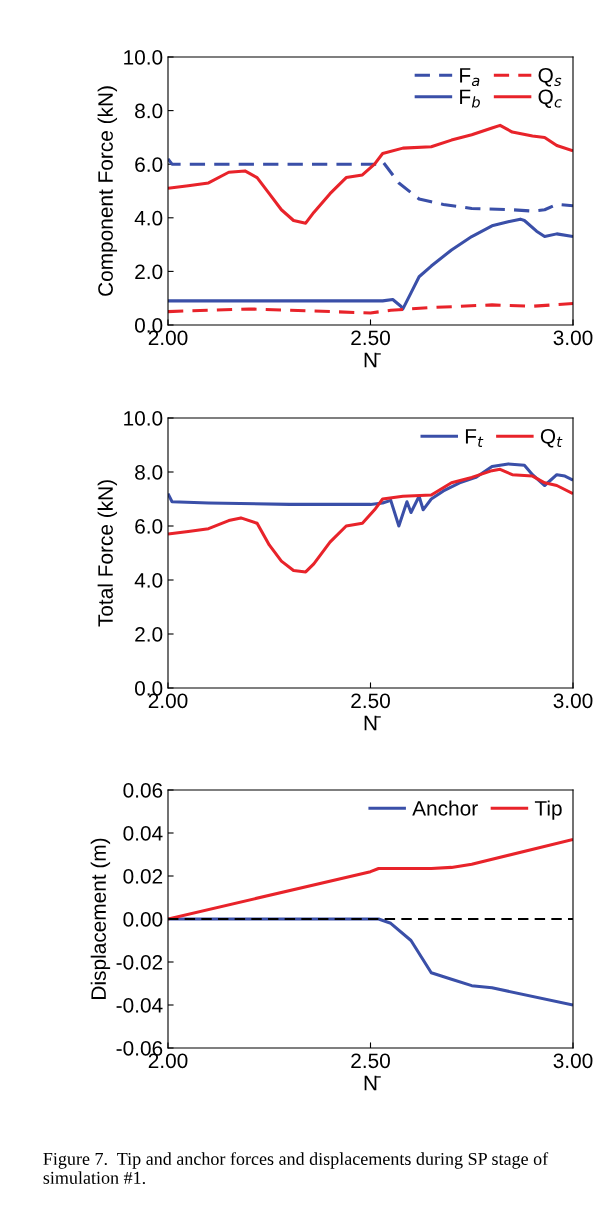 Image resolution: width=612 pixels, height=1225 pixels. What do you see at coordinates (100, 918) in the screenshot?
I see `y-axis-title: Displacement (m)` at bounding box center [100, 918].